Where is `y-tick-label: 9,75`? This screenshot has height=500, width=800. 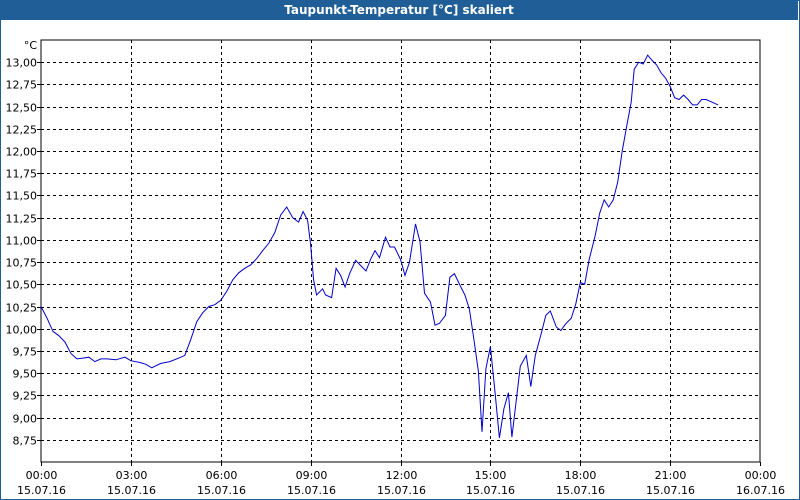 y-tick-label: 9,75 is located at coordinates (25, 352).